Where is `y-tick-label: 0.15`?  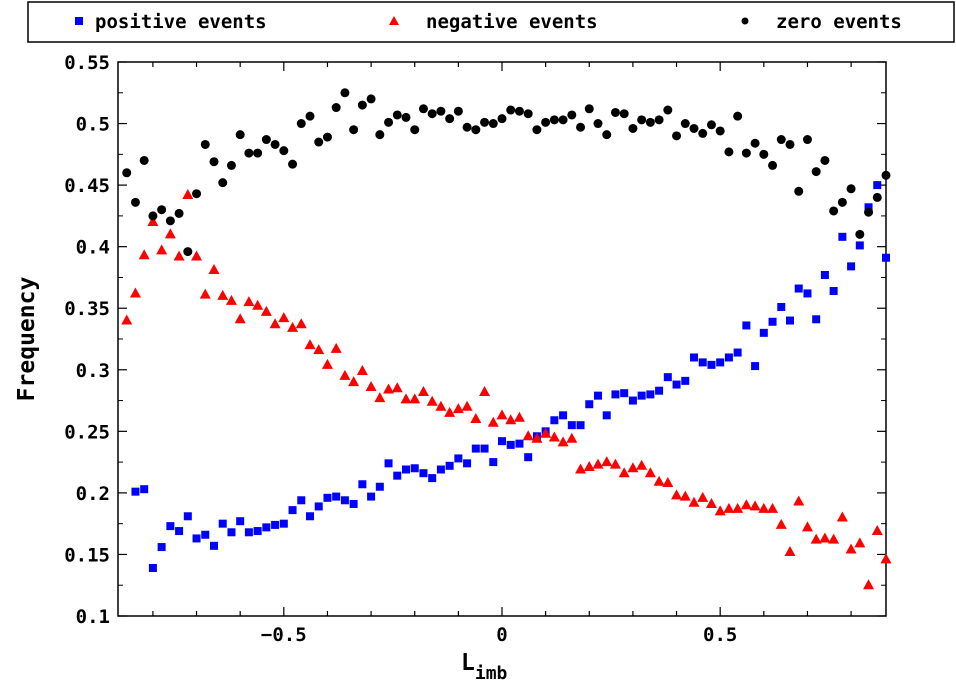
y-tick-label: 0.15 is located at coordinates (87, 555).